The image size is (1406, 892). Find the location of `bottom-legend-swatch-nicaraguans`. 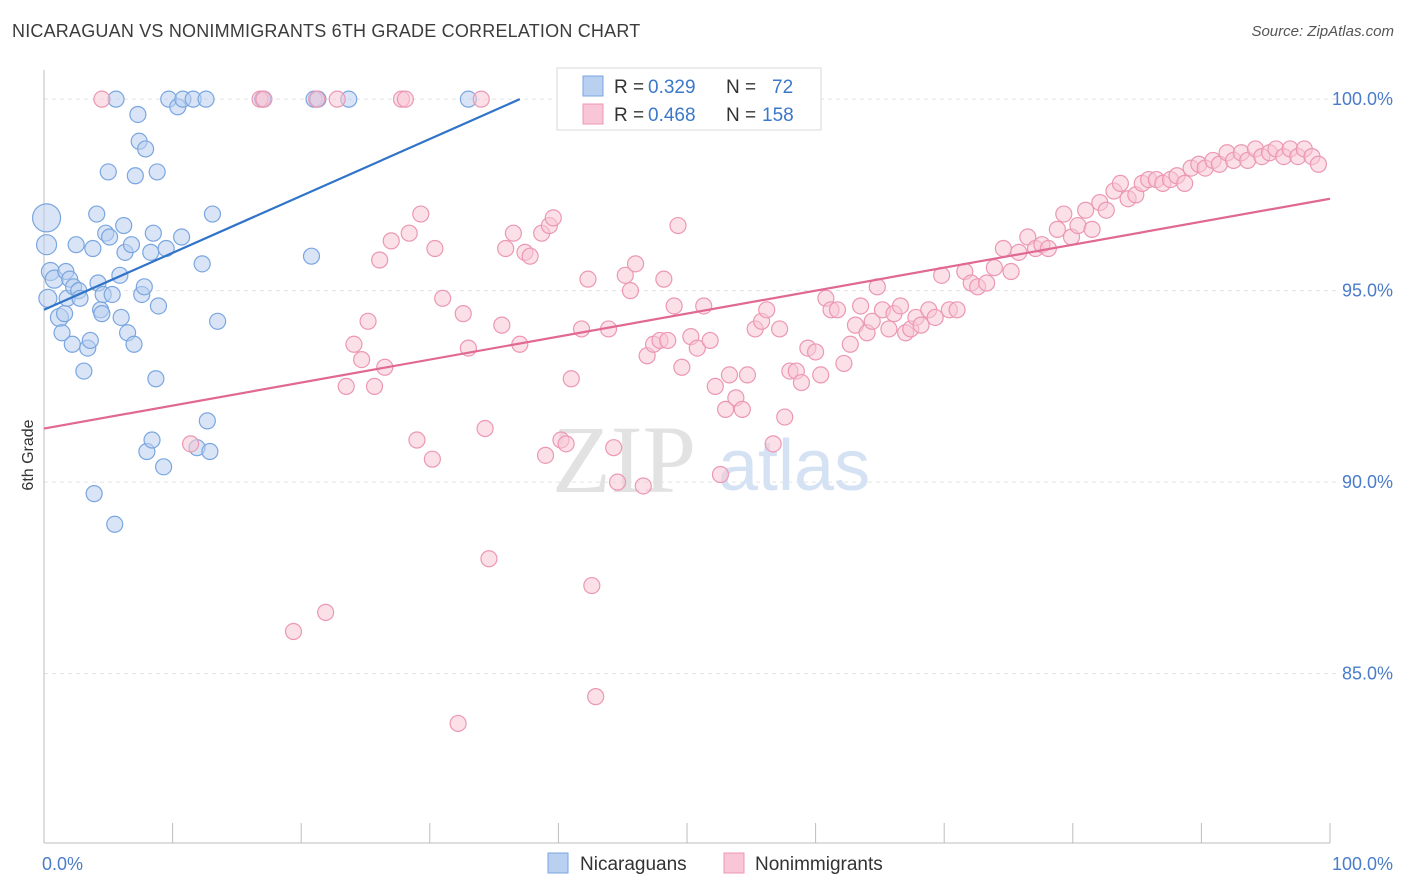

bottom-legend-swatch-nicaraguans is located at coordinates (558, 863).